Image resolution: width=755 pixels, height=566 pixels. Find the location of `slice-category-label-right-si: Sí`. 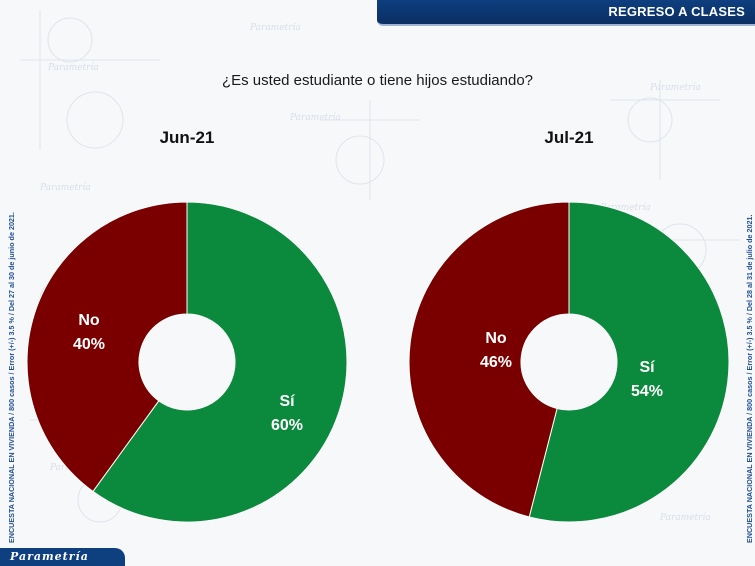

slice-category-label-right-si: Sí is located at coordinates (647, 367).